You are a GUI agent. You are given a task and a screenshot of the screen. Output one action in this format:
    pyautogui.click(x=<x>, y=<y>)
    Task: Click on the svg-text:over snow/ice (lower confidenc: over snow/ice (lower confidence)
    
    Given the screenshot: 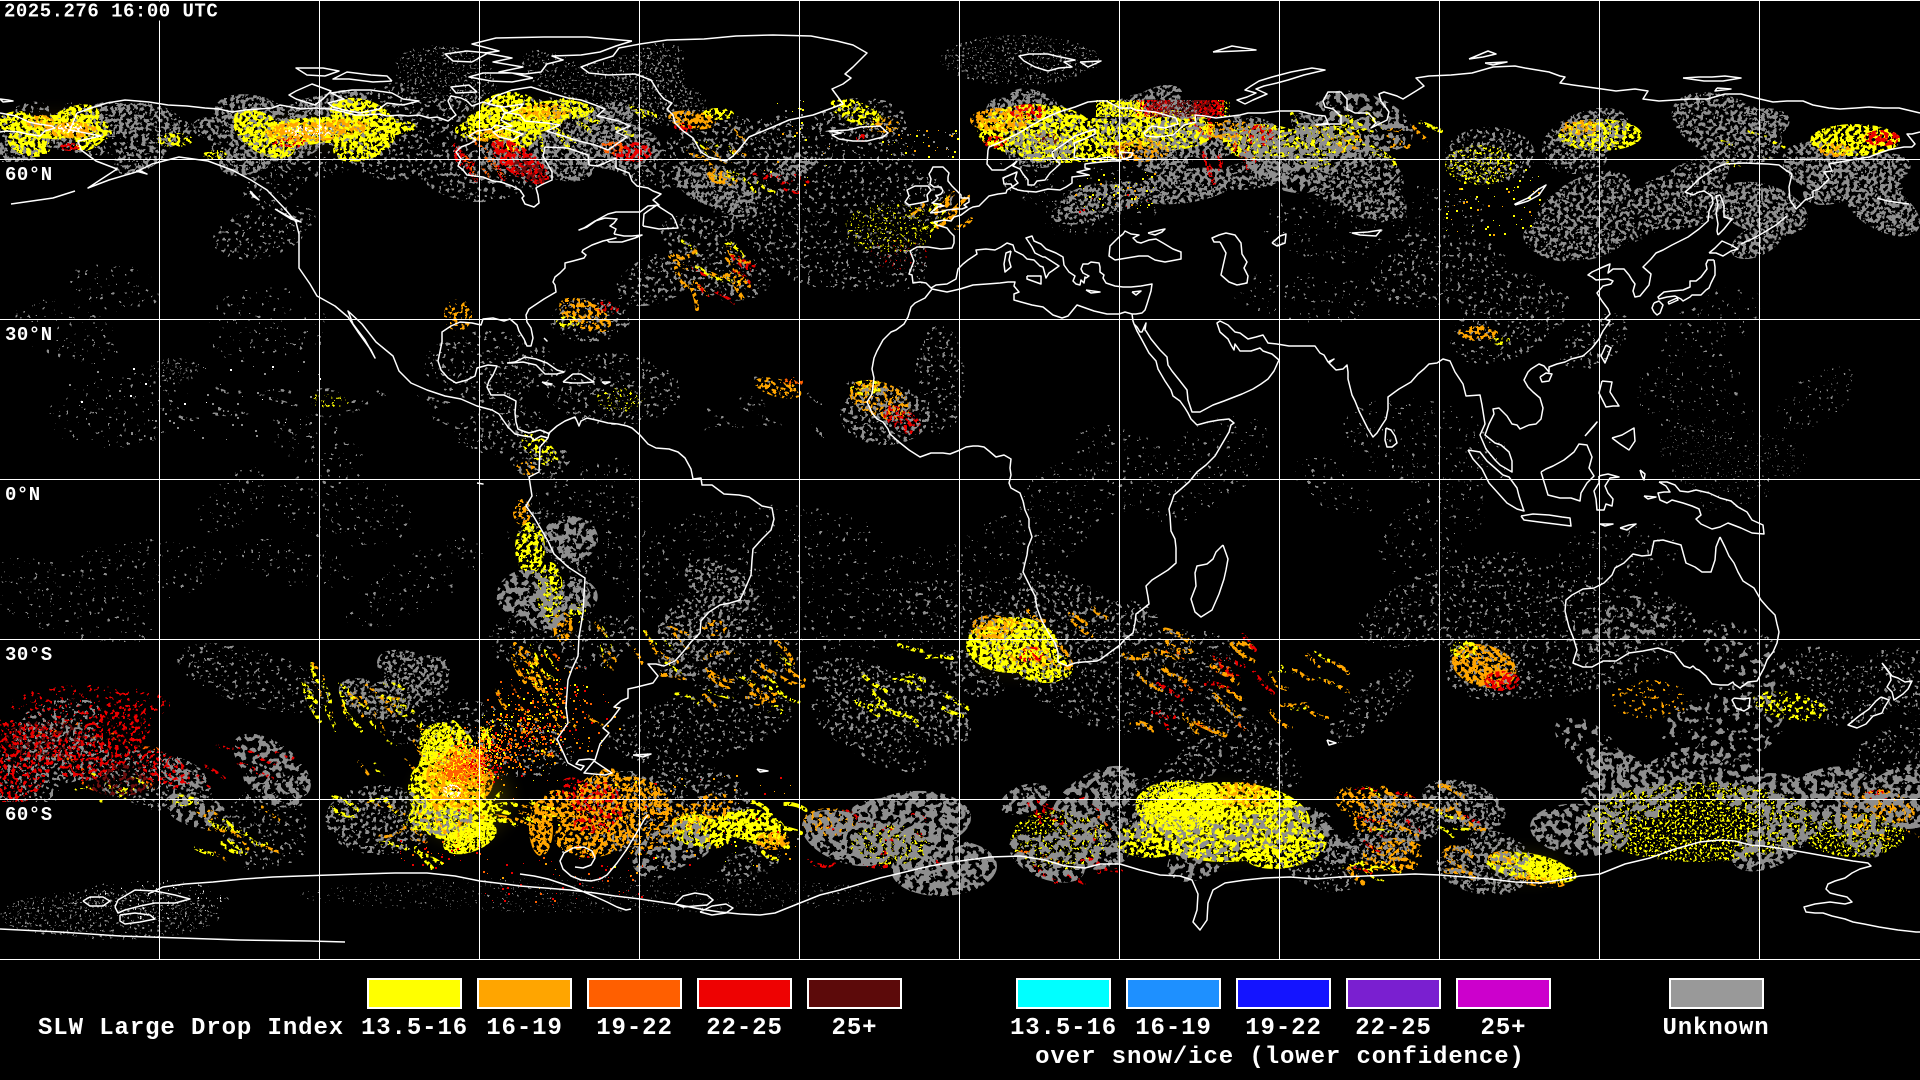 What is the action you would take?
    pyautogui.click(x=1280, y=1057)
    